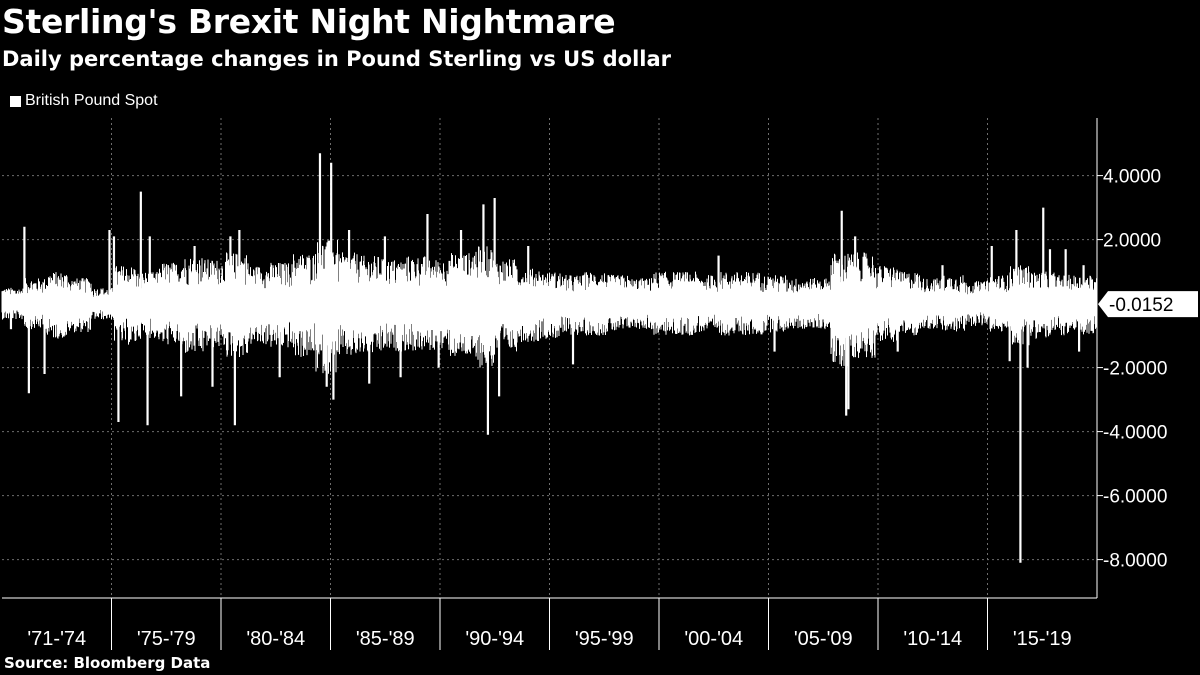  What do you see at coordinates (932, 639) in the screenshot?
I see `x-category-label: '10-'14` at bounding box center [932, 639].